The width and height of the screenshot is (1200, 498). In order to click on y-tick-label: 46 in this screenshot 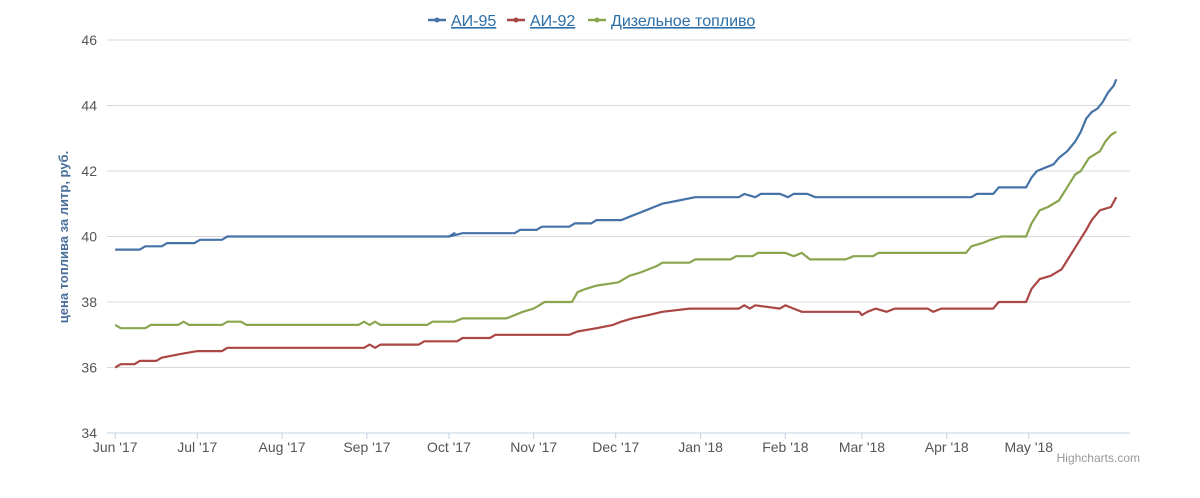, I will do `click(89, 40)`.